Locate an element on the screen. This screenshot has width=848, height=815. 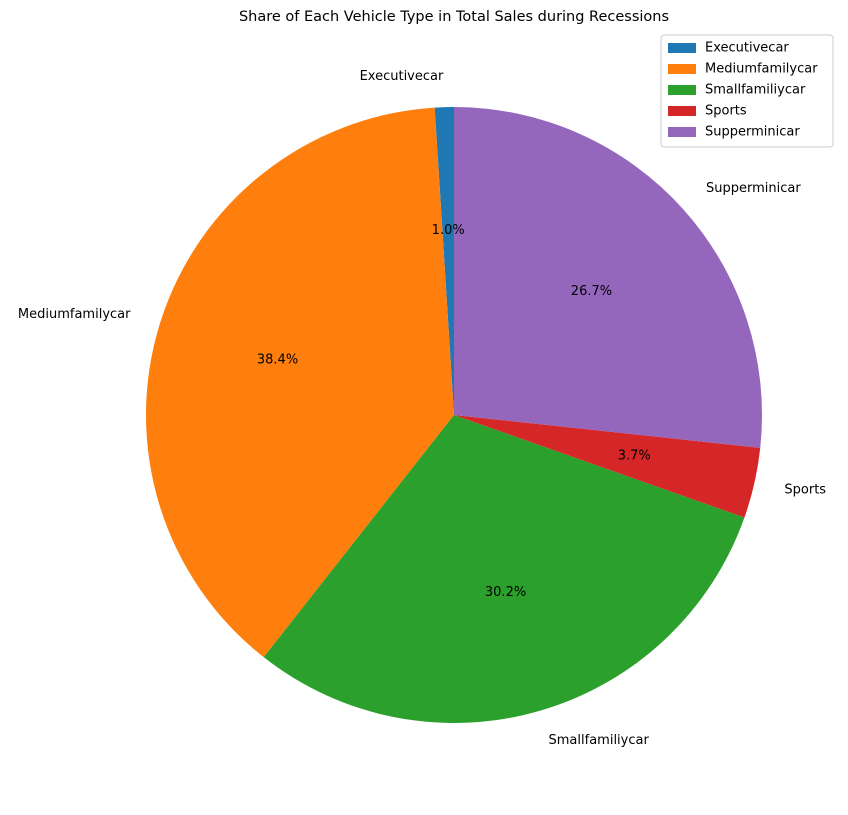
legend-swatch-executivecar is located at coordinates (682, 48).